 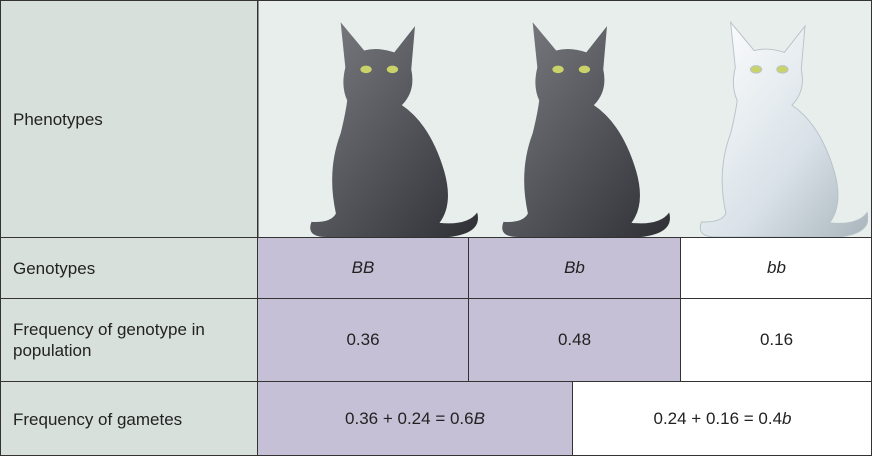 I want to click on frequency: 0.36, so click(x=363, y=339).